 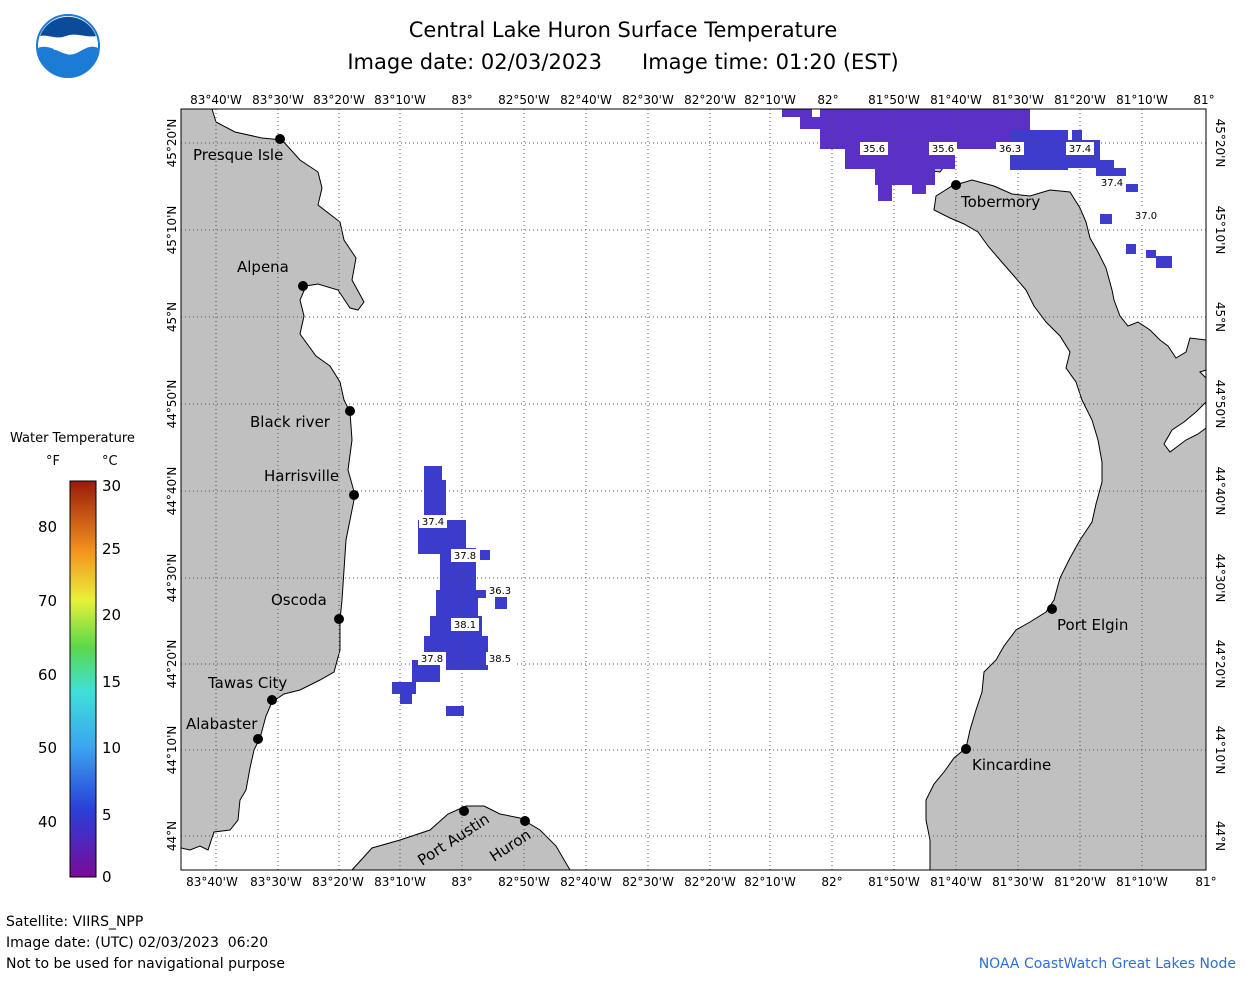 I want to click on temp-label: 38.5, so click(x=500, y=659).